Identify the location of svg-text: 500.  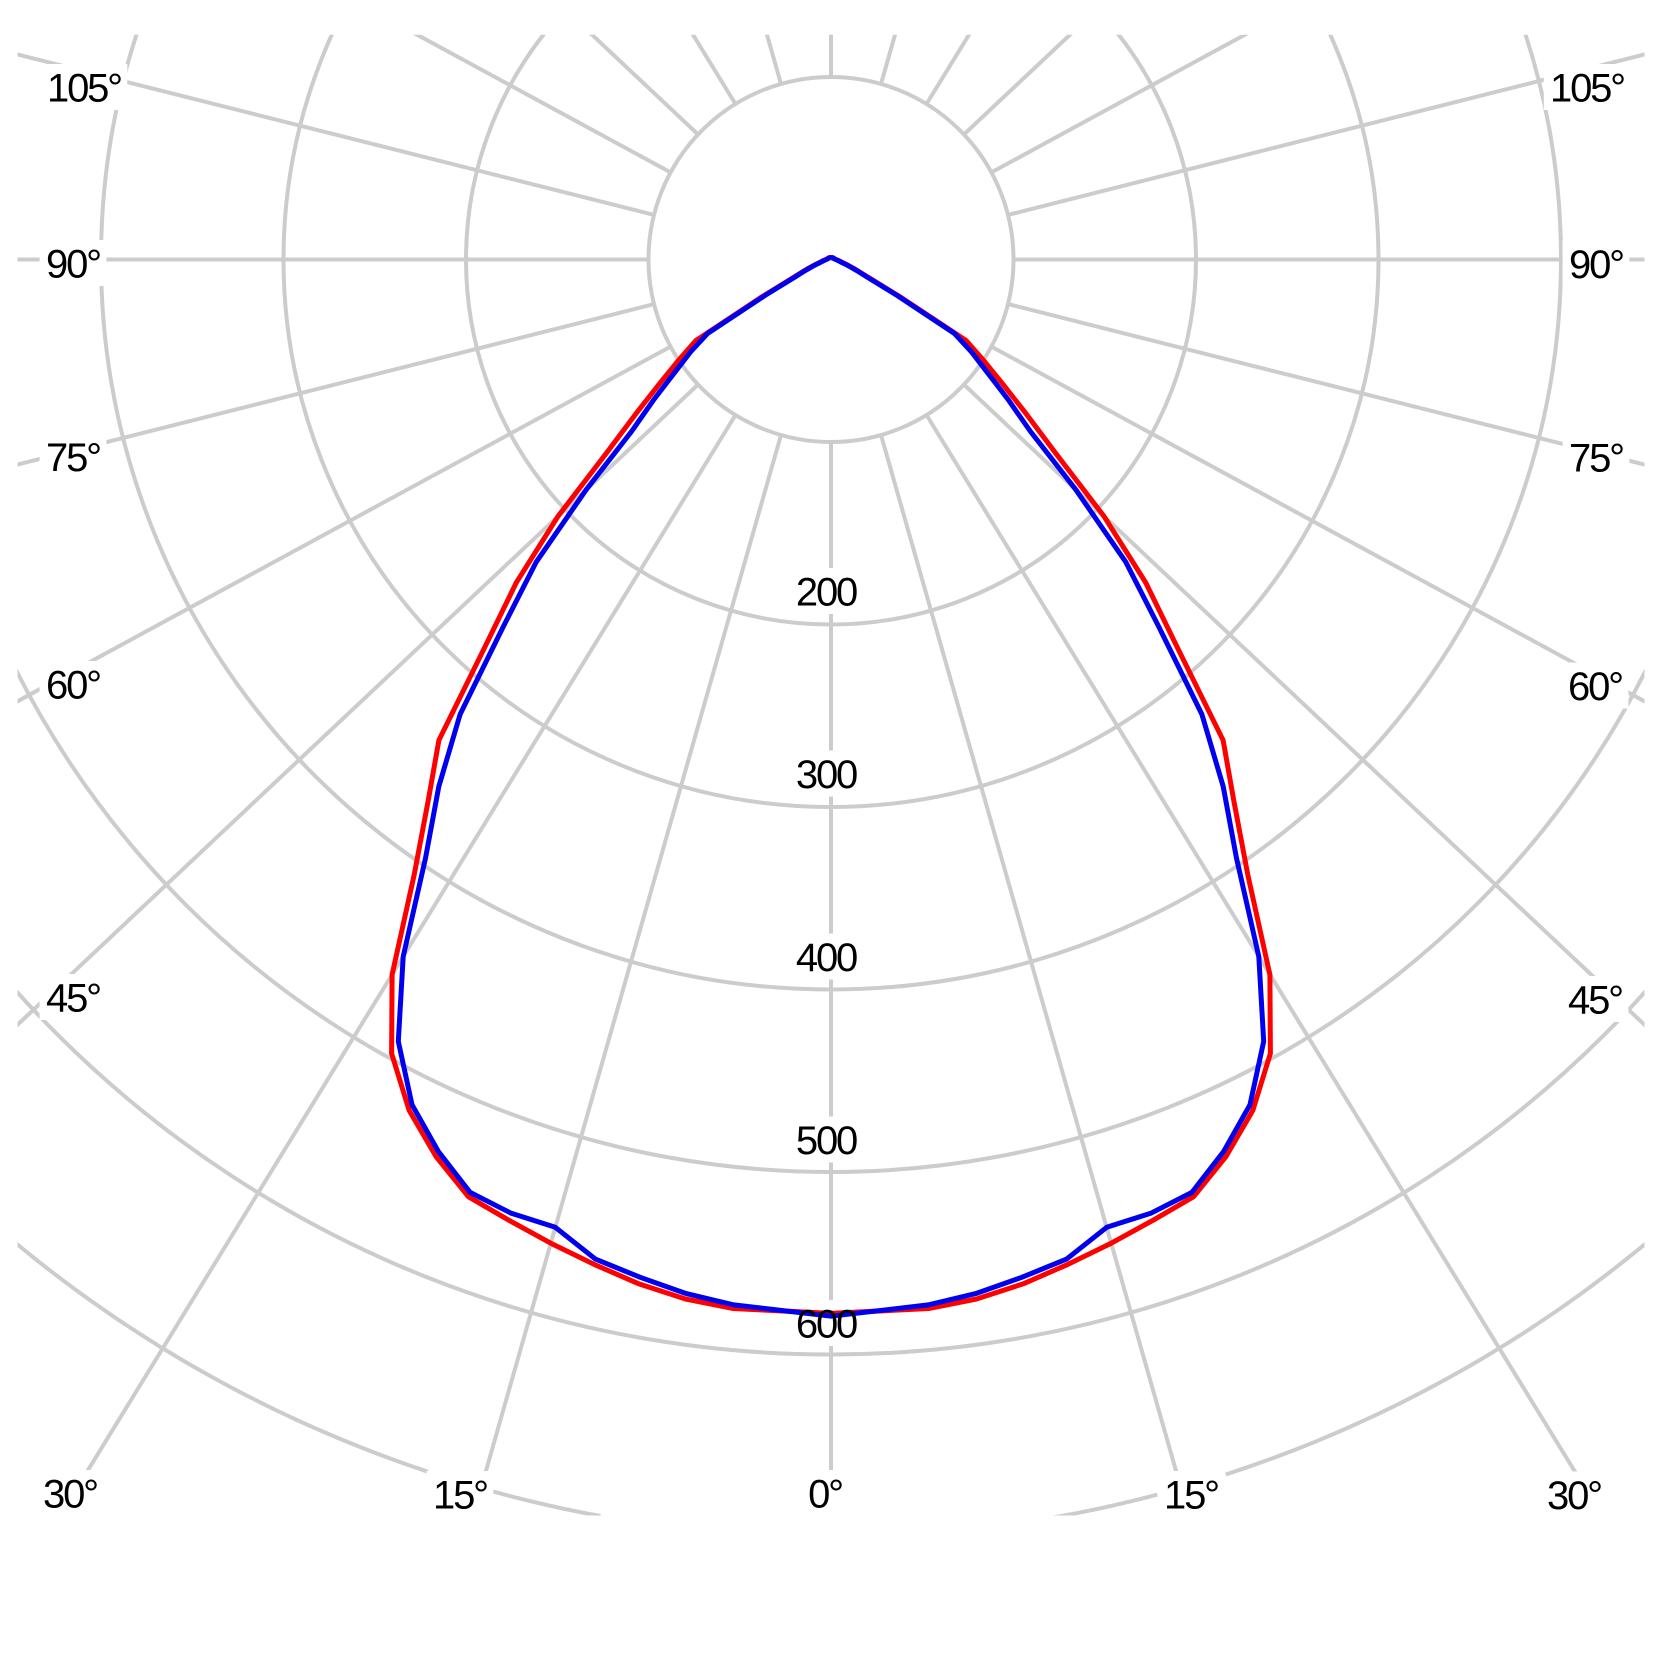
(826, 1141).